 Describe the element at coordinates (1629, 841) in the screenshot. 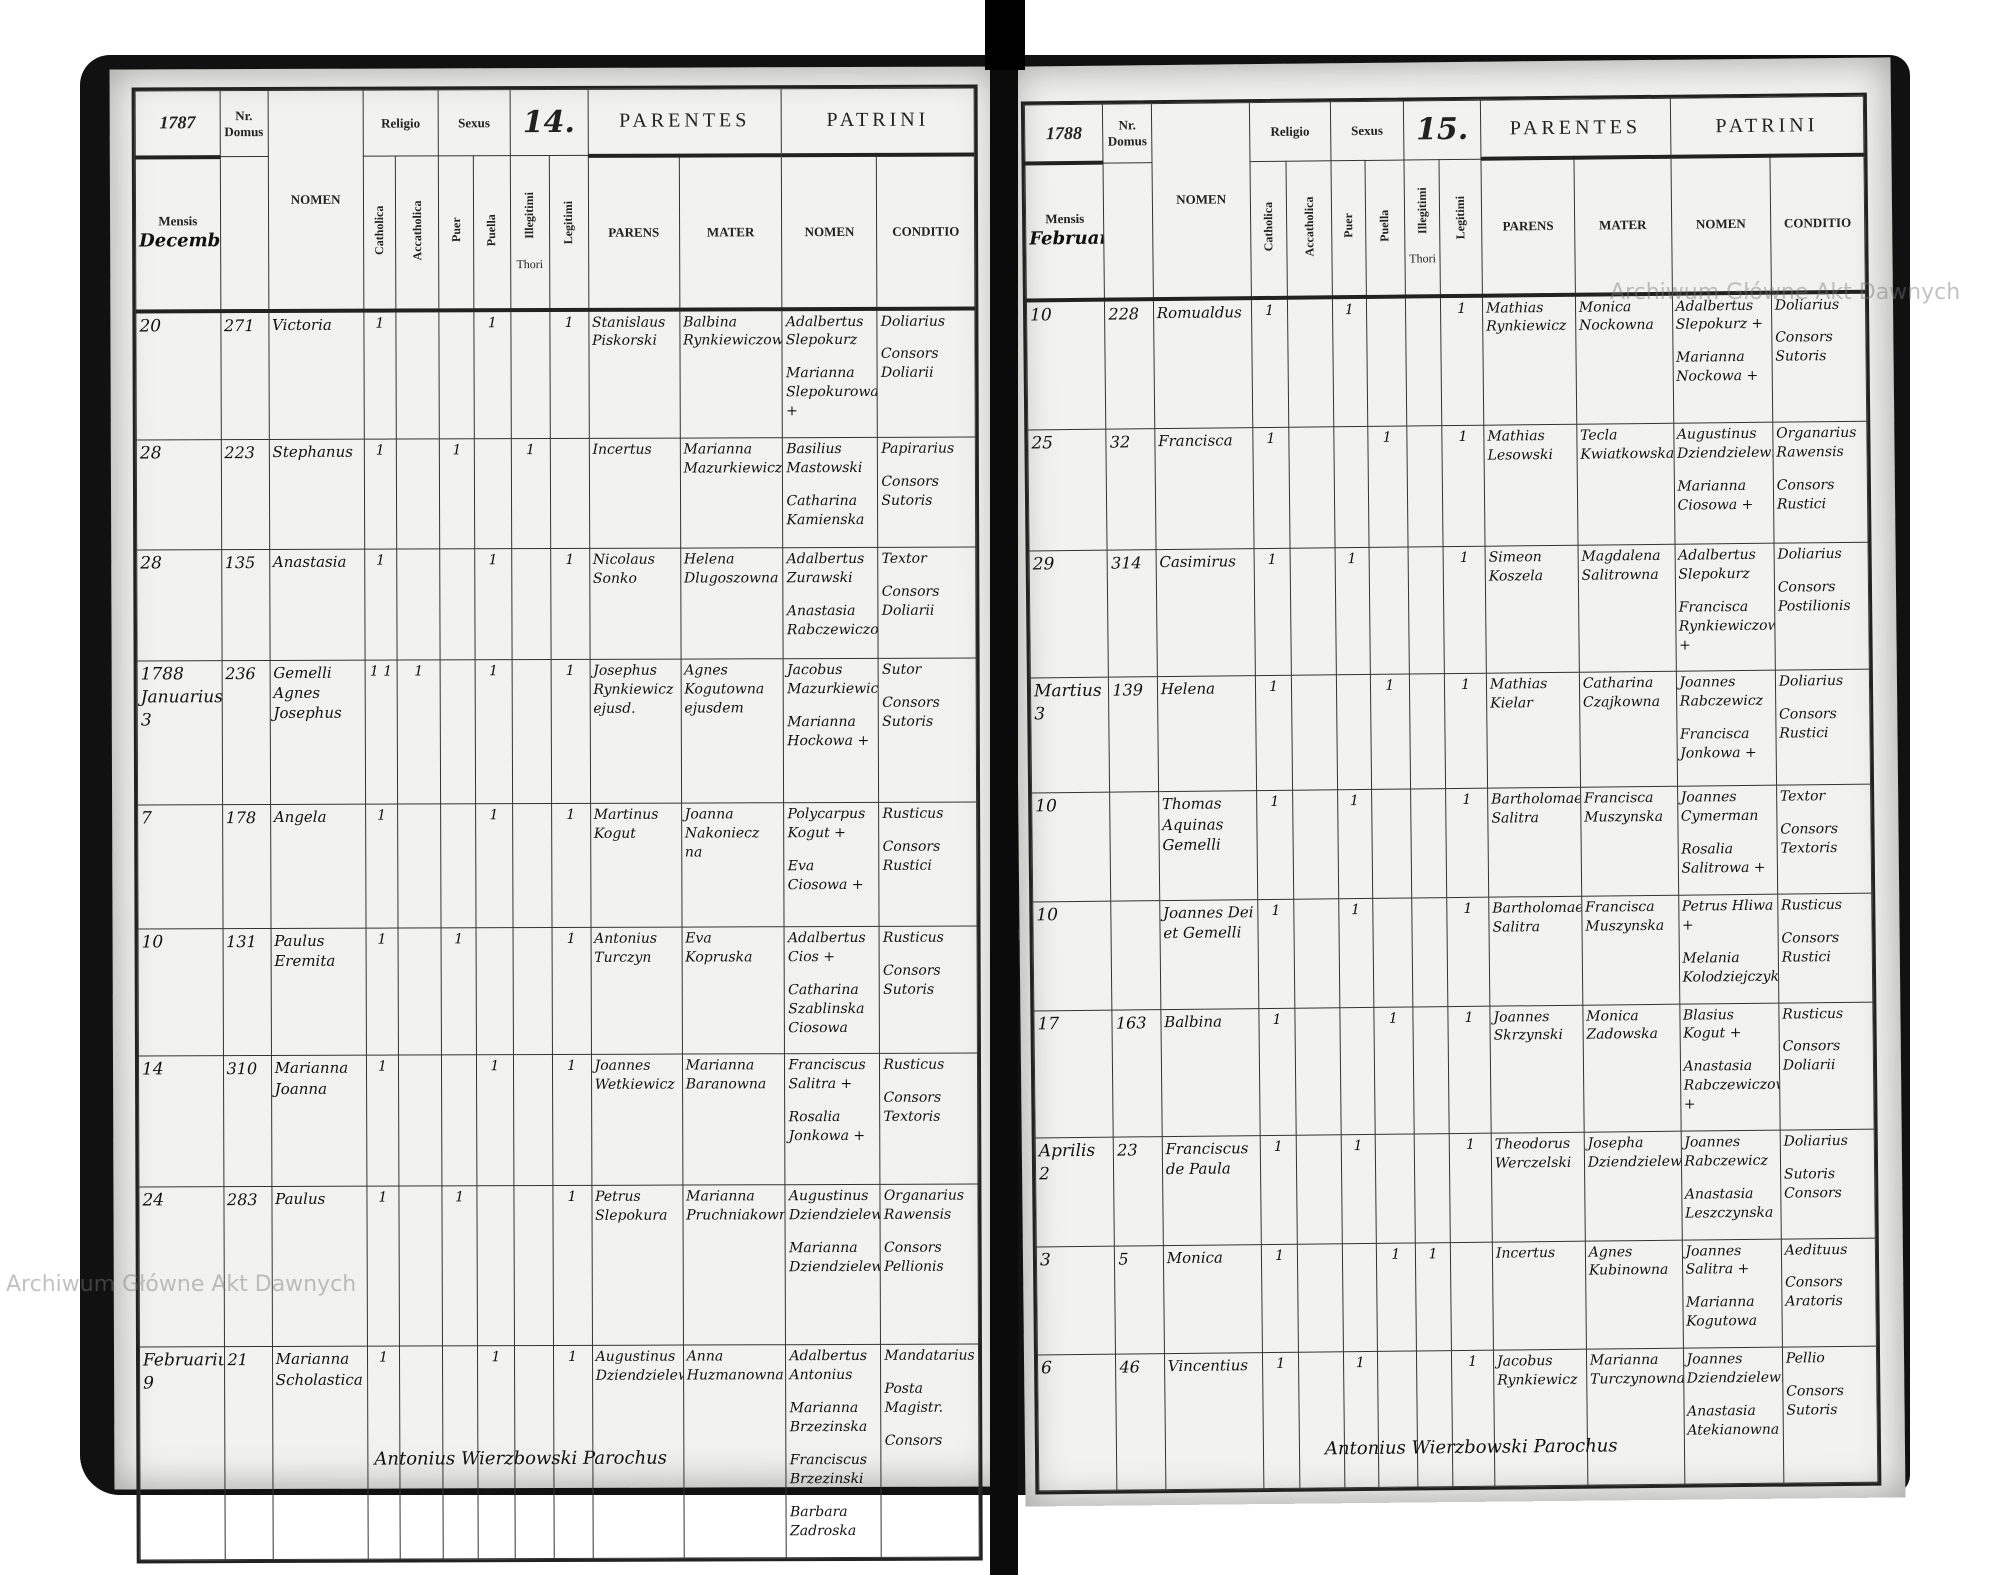

I see `mother-cell: Francisca Muszynska` at that location.